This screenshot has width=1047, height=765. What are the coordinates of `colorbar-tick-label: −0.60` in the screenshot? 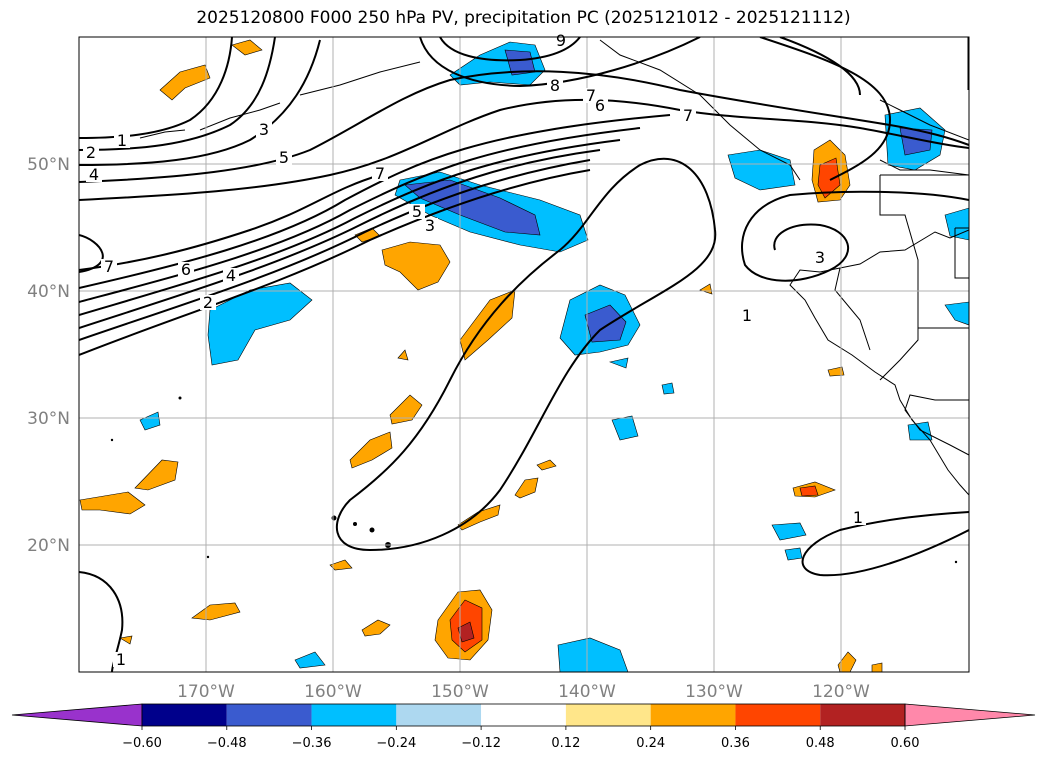 It's located at (142, 743).